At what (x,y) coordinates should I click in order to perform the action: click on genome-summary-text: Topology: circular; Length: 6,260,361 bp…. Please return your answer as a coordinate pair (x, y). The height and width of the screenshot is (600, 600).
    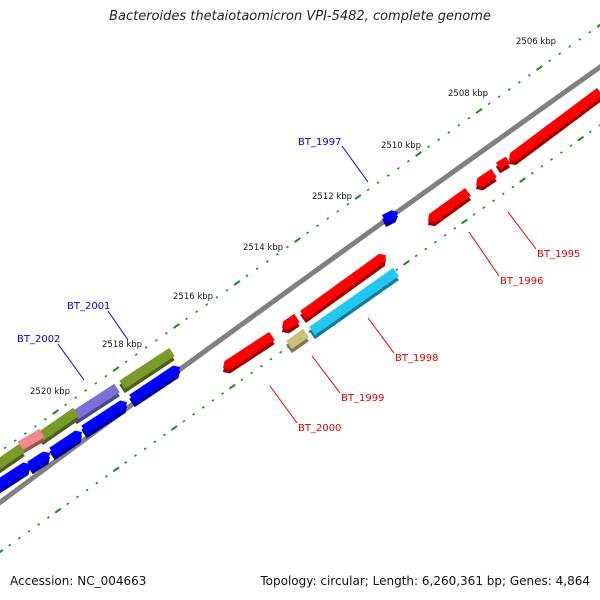
    Looking at the image, I should click on (425, 581).